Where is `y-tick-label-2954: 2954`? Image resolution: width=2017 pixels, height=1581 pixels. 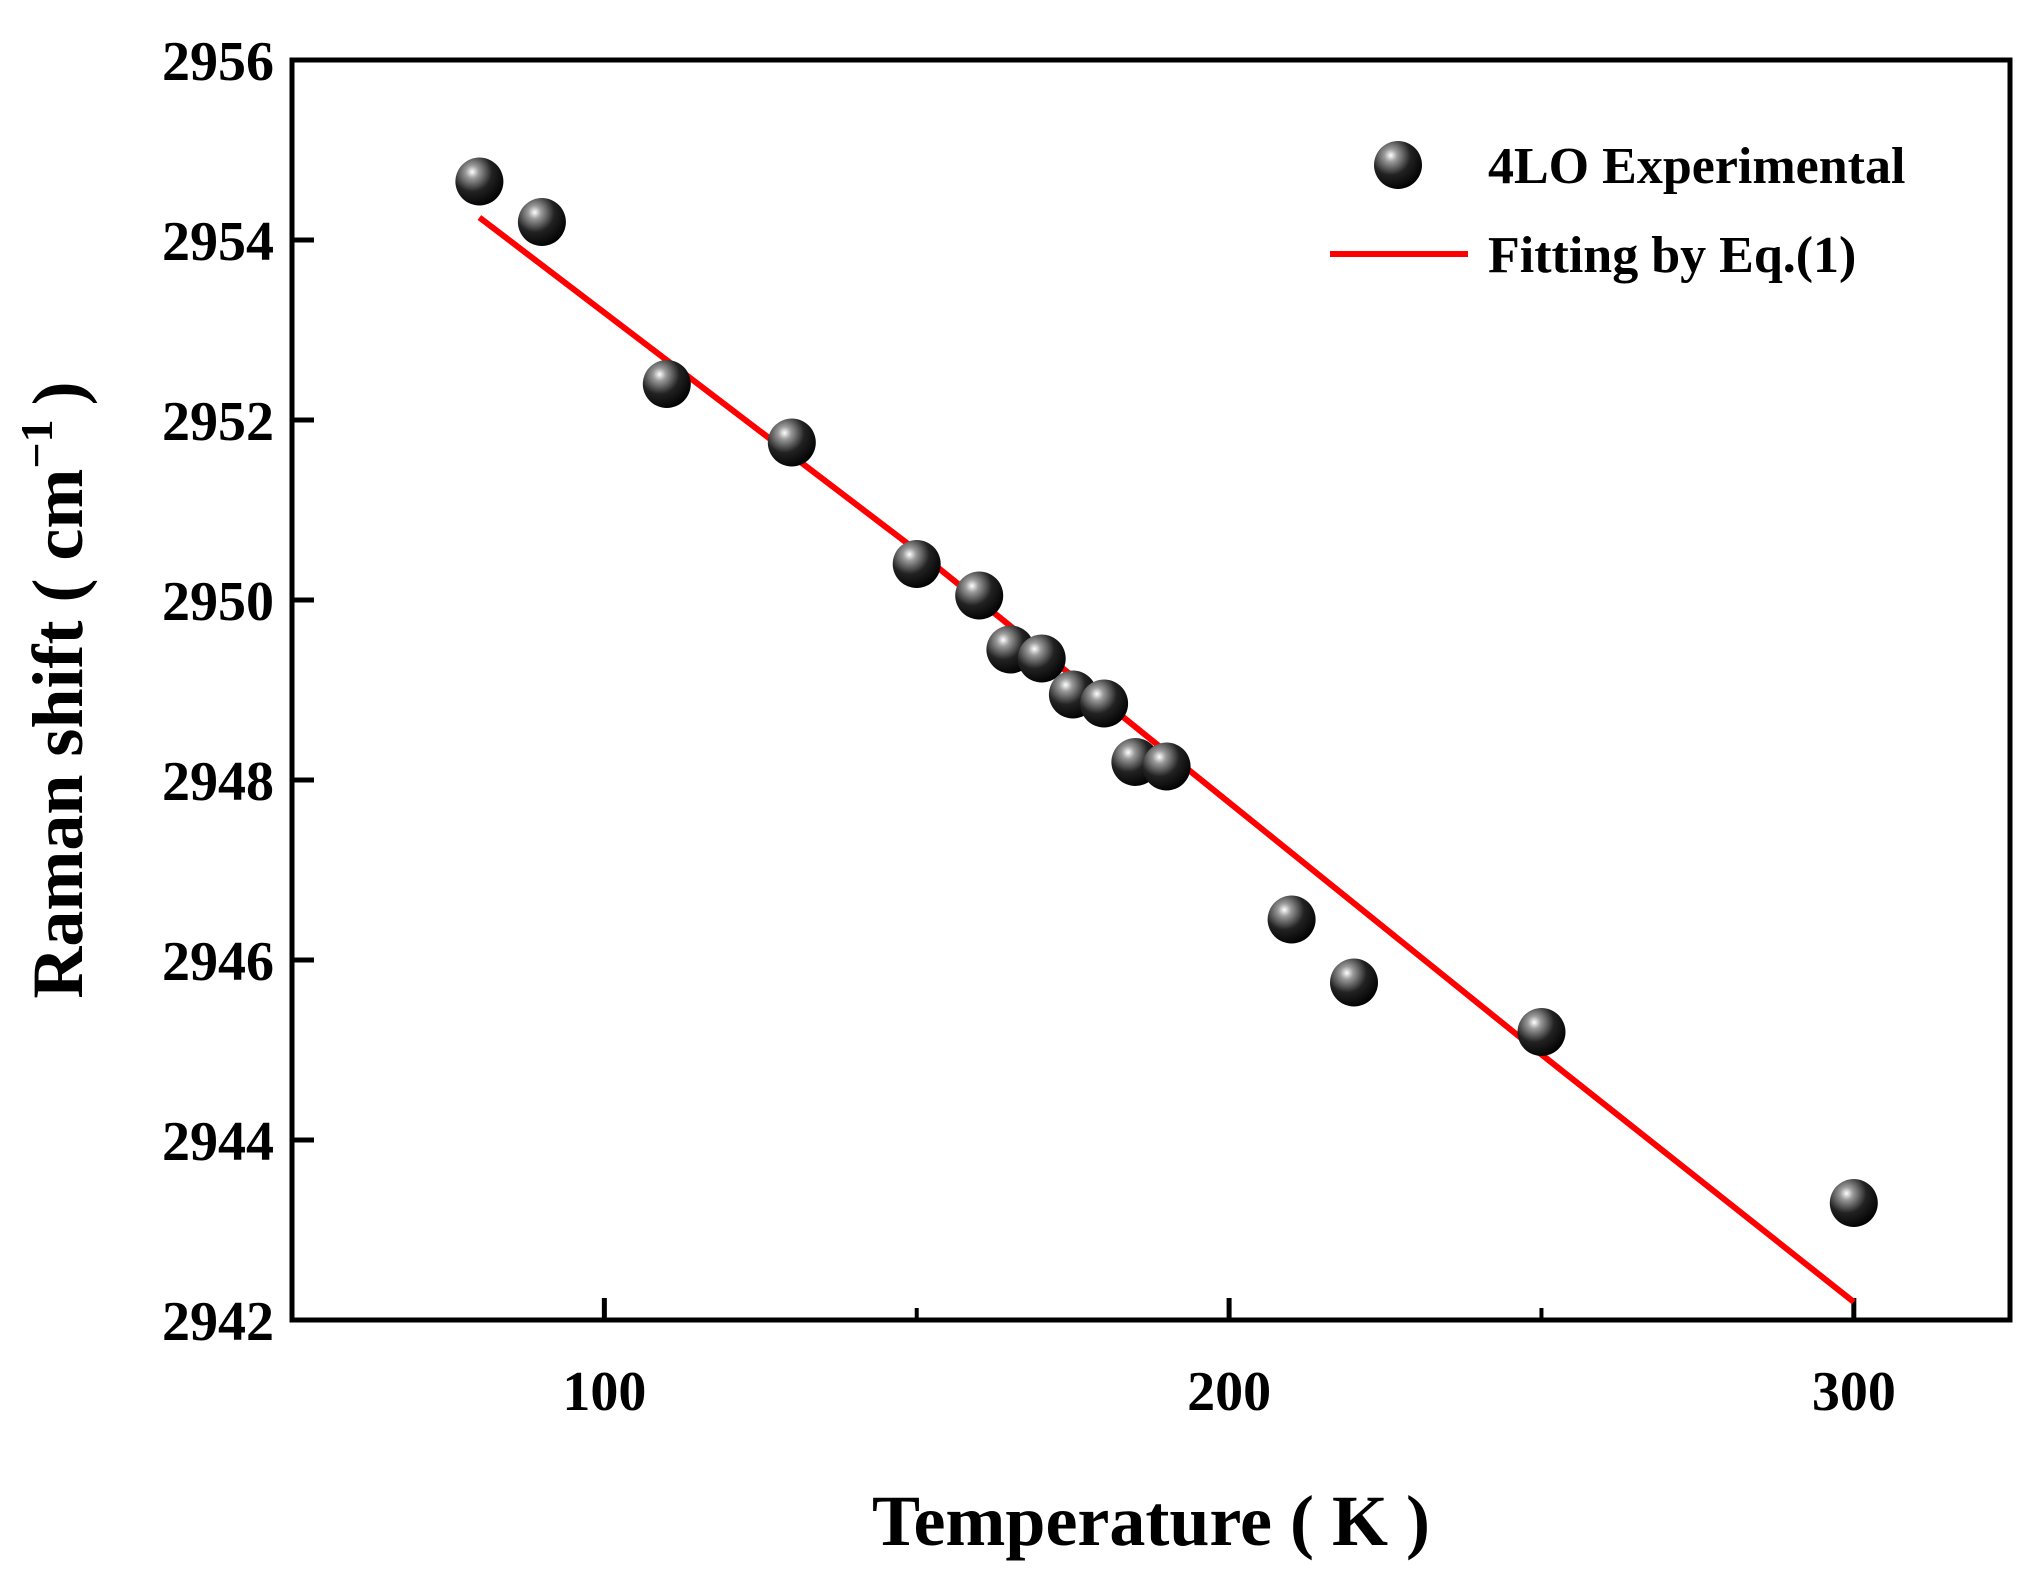 y-tick-label-2954: 2954 is located at coordinates (218, 242).